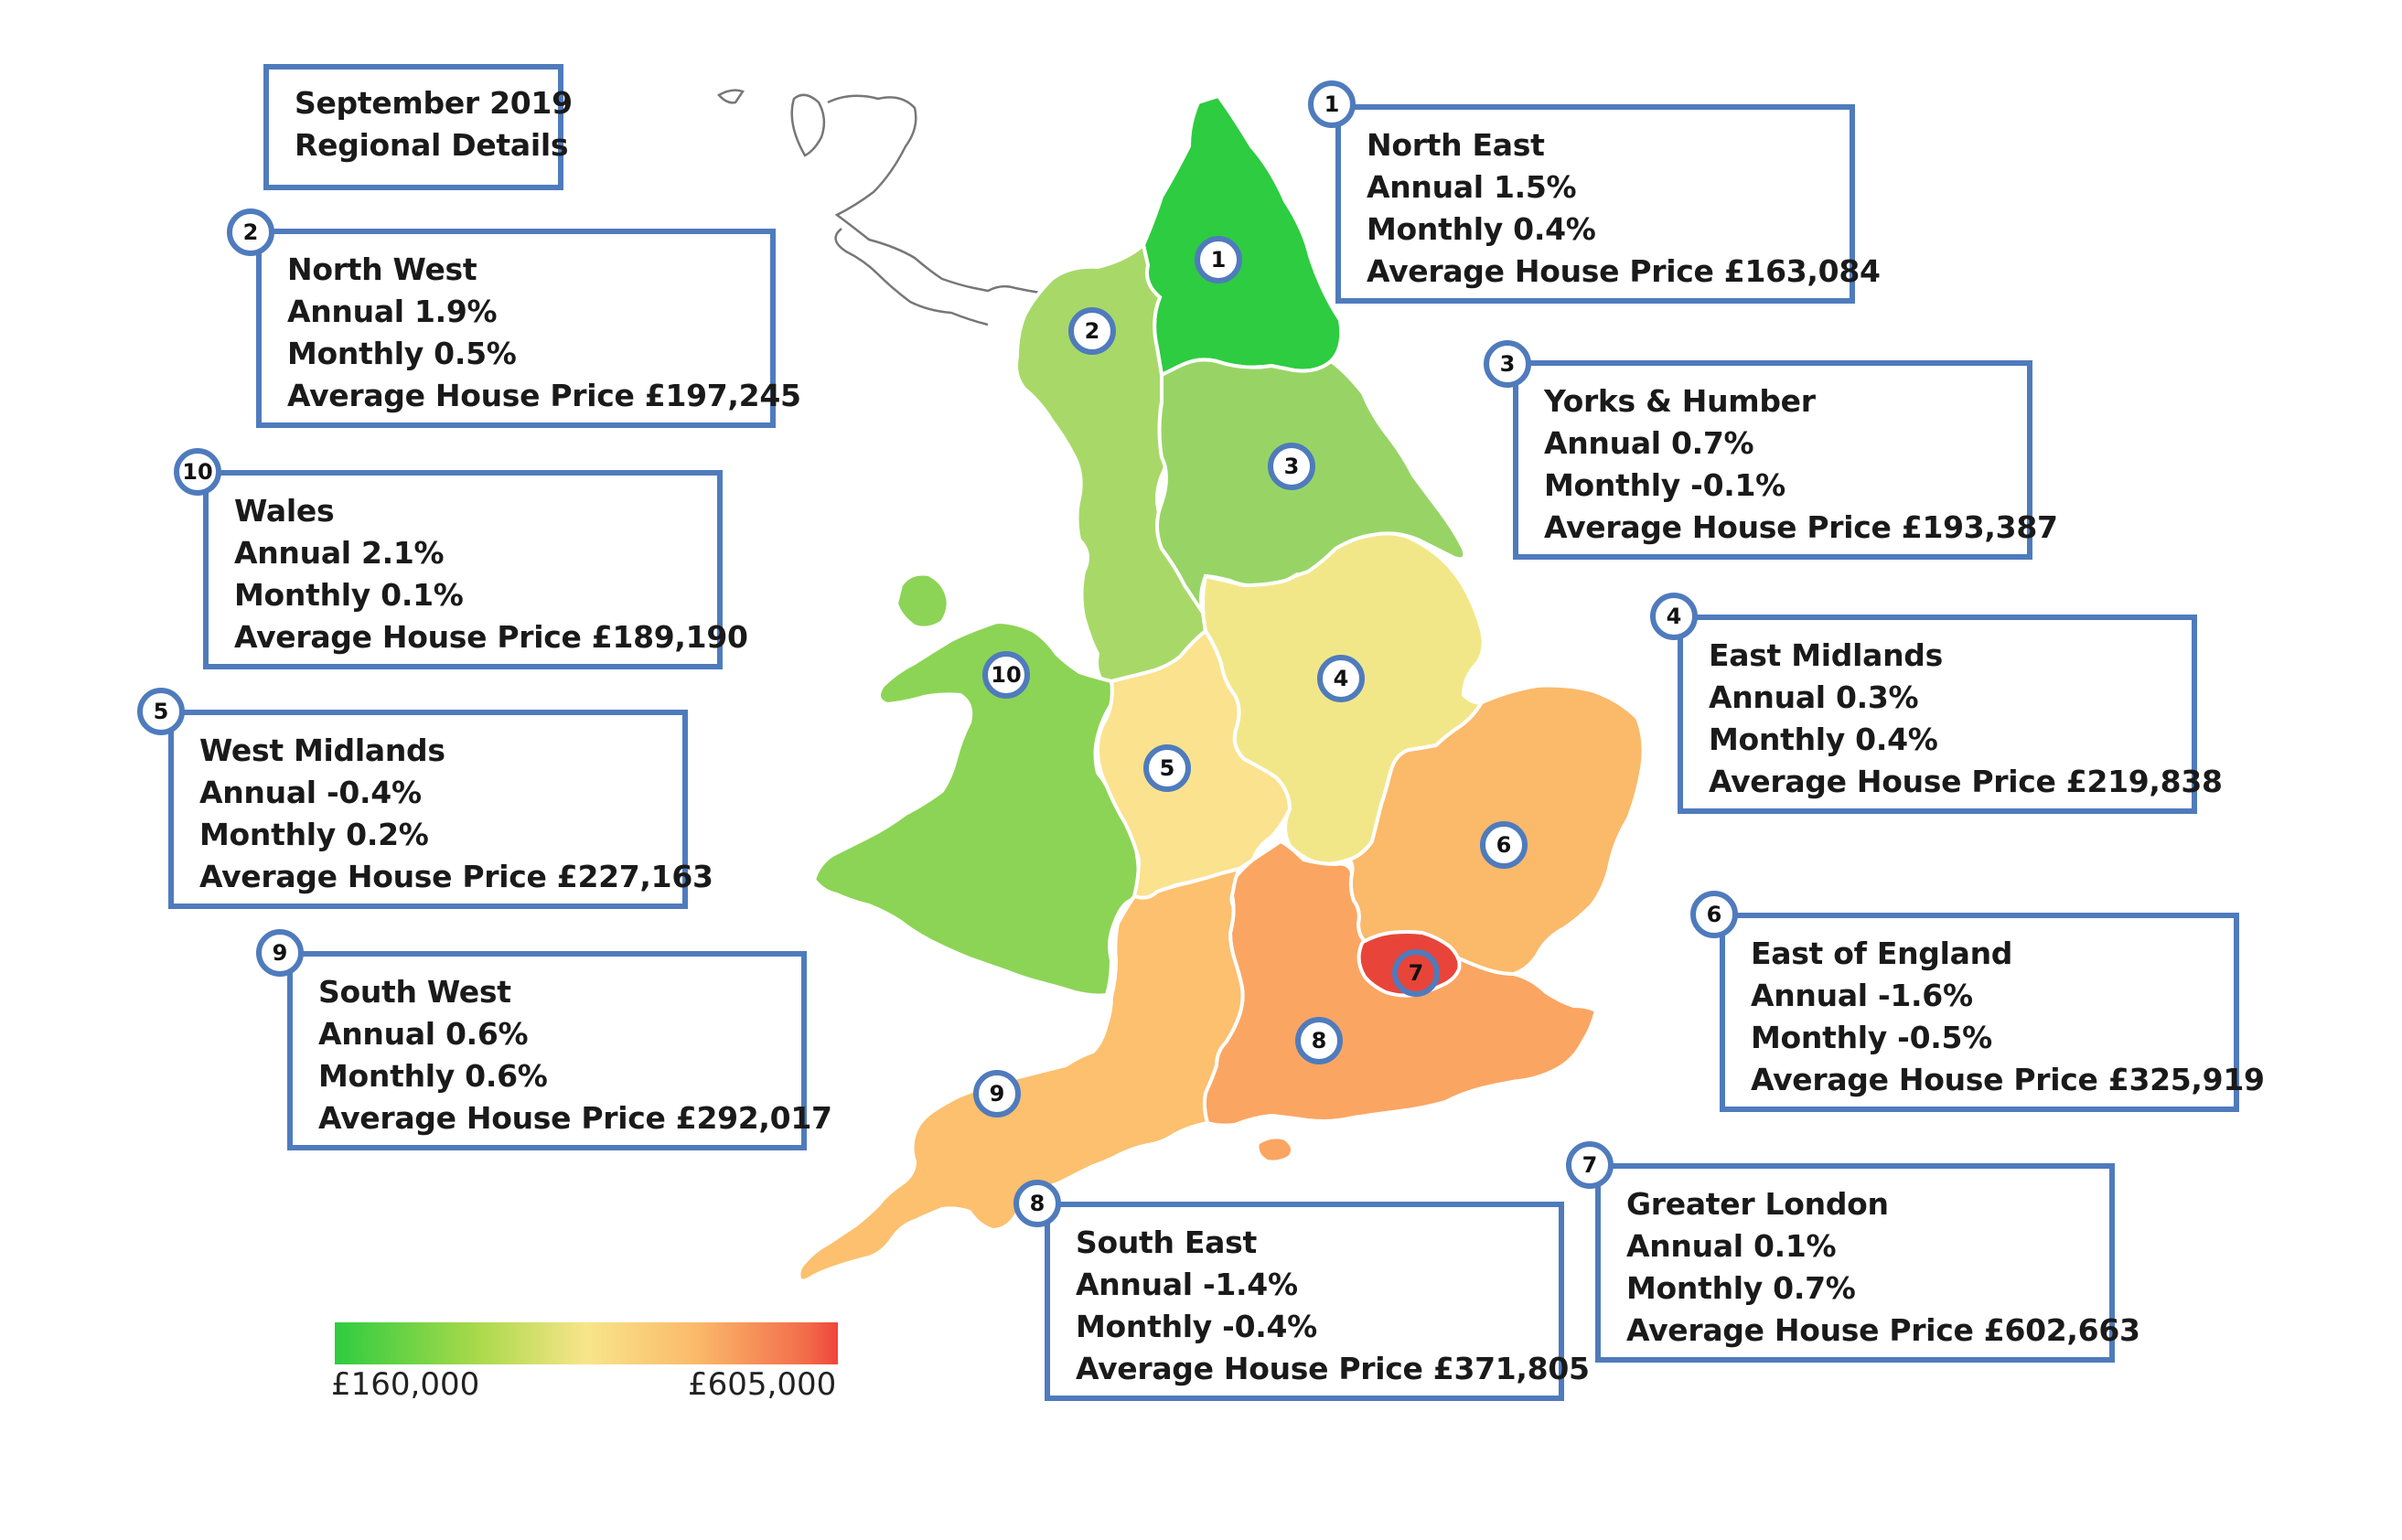 The height and width of the screenshot is (1540, 2402). Describe the element at coordinates (456, 876) in the screenshot. I see `region-price: Average House Price £227,163` at that location.